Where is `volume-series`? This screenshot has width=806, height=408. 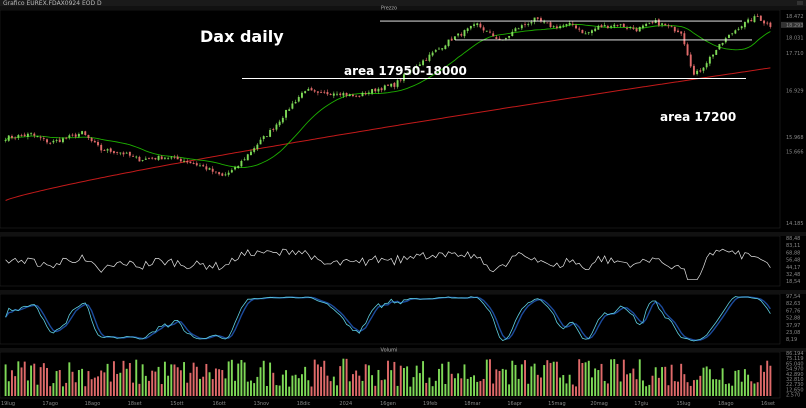 volume-series is located at coordinates (388, 377).